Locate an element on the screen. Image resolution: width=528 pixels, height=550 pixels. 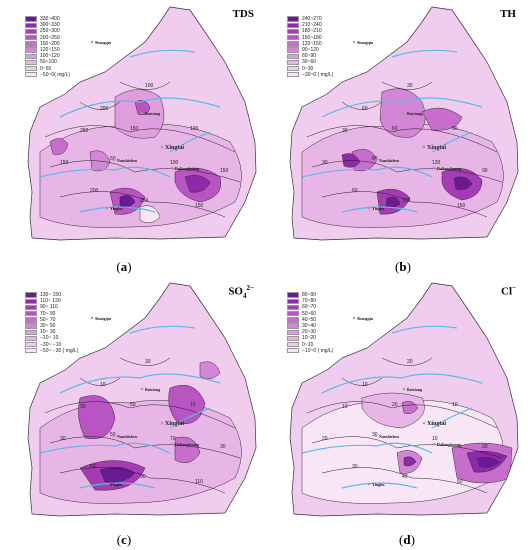
contour-label: 200 is located at coordinates (104, 109).